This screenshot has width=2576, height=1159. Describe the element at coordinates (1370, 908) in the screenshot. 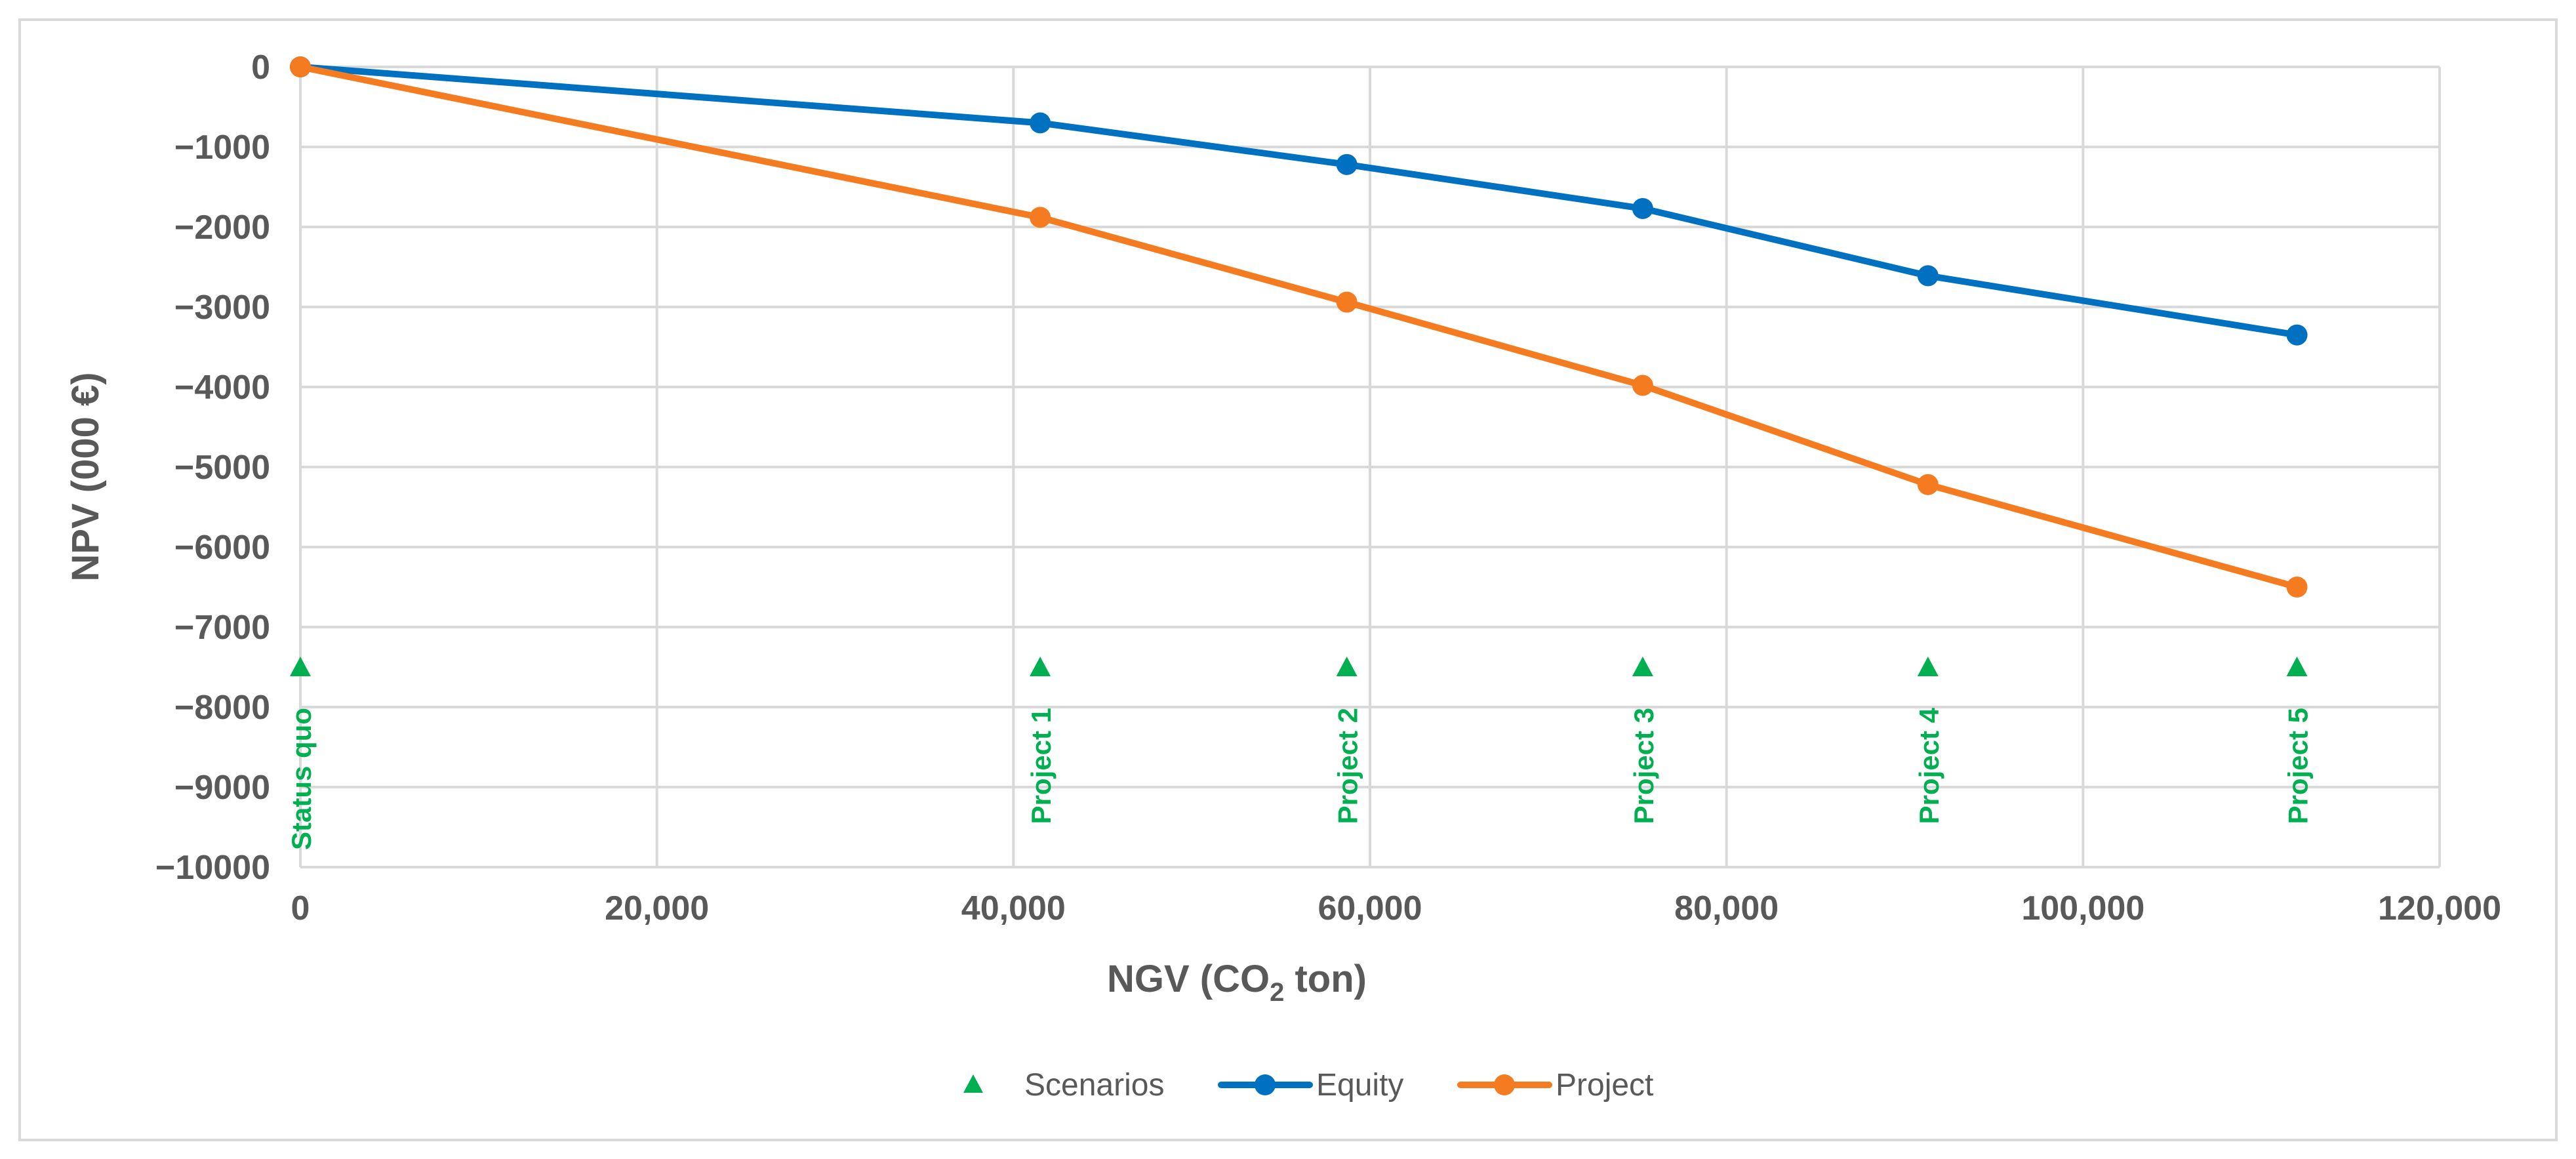

I see `x-tick-label: 60,000` at that location.